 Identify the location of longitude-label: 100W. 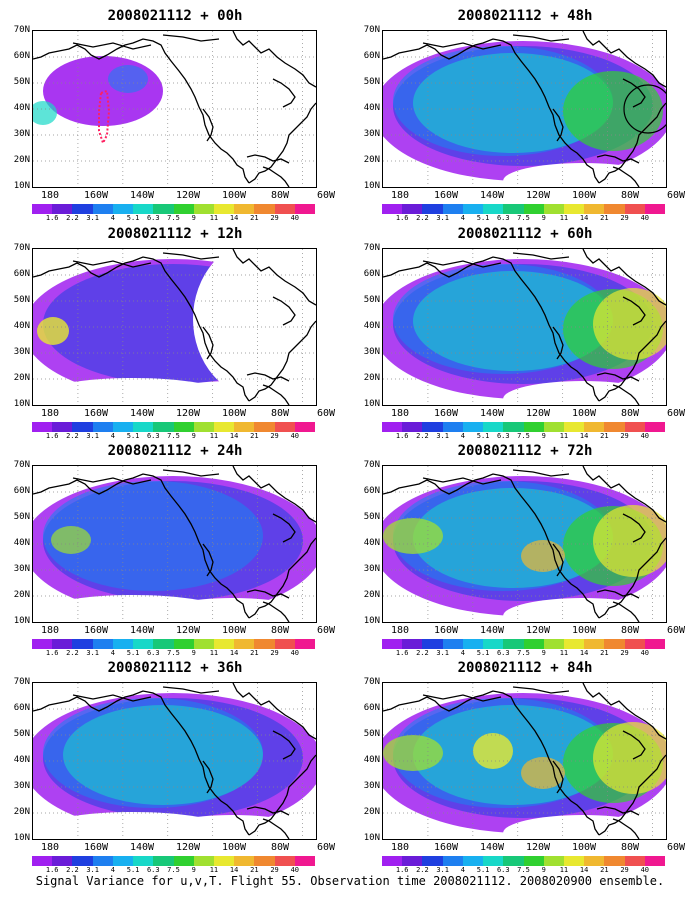
(584, 195).